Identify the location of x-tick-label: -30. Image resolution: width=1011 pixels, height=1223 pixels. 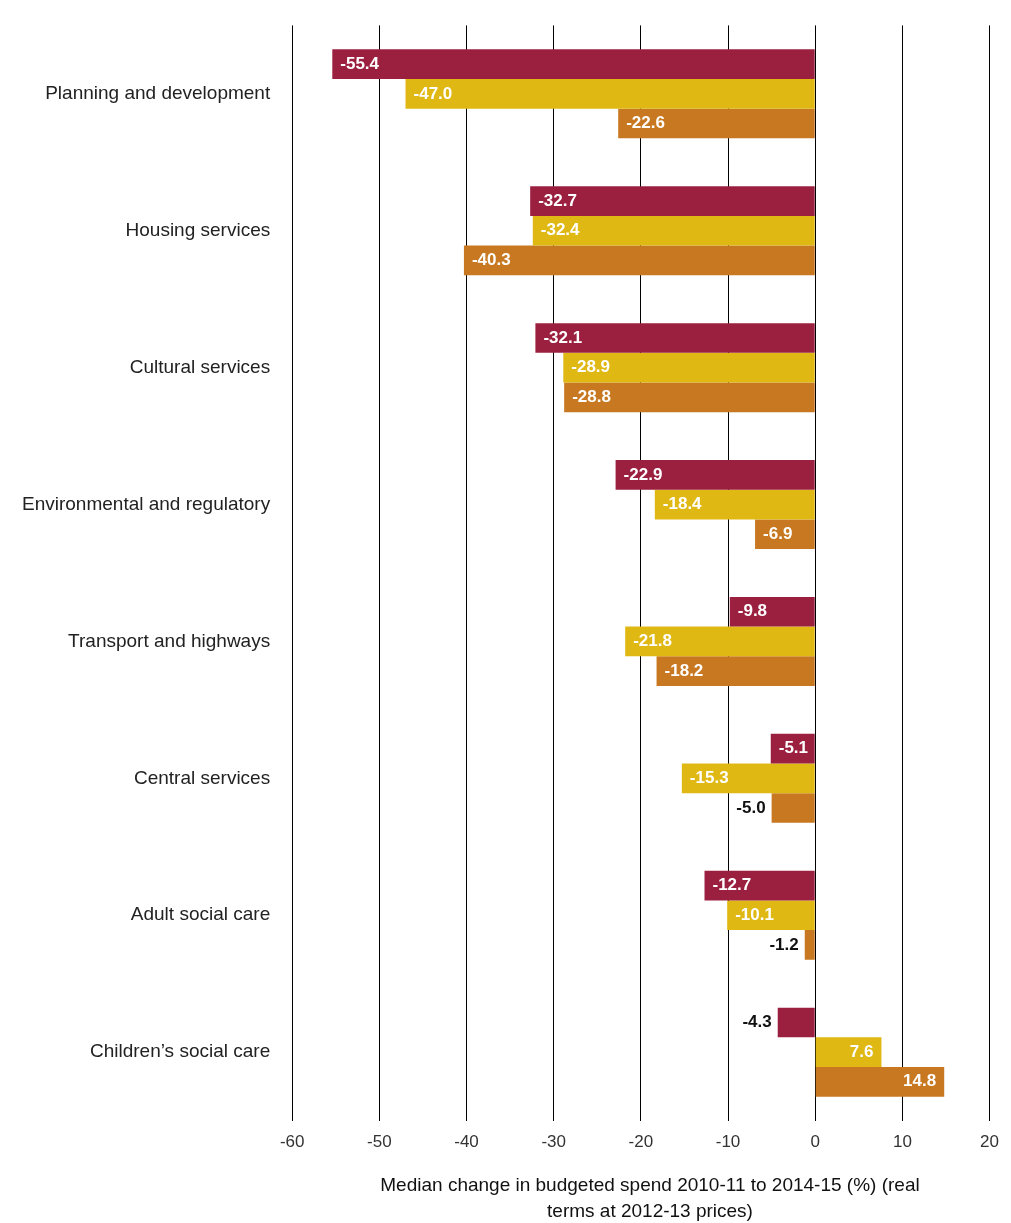
(553, 1142).